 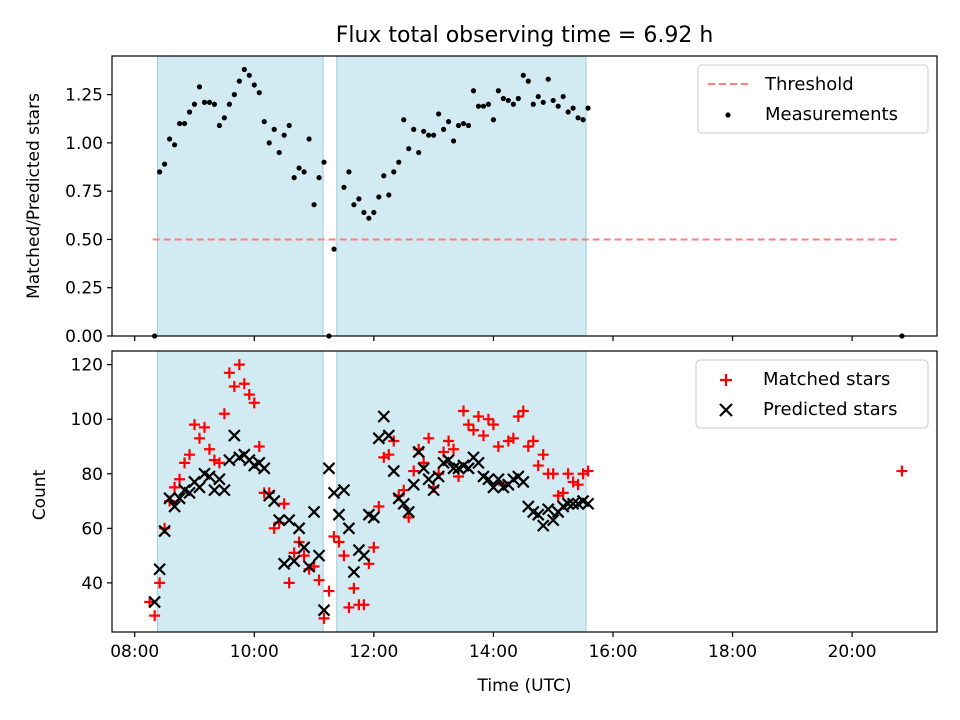 I want to click on bottom-y-tick-label: 100, so click(x=87, y=420).